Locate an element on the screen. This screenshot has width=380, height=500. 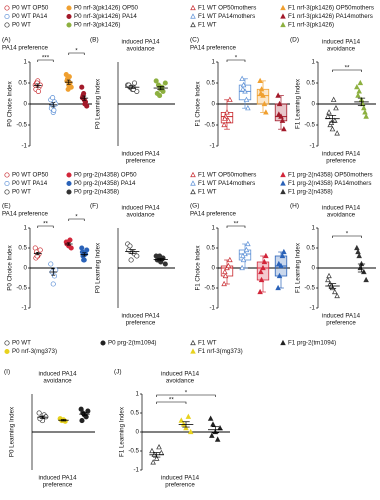
y-tick-label: 0 is located at coordinates (26, 104).